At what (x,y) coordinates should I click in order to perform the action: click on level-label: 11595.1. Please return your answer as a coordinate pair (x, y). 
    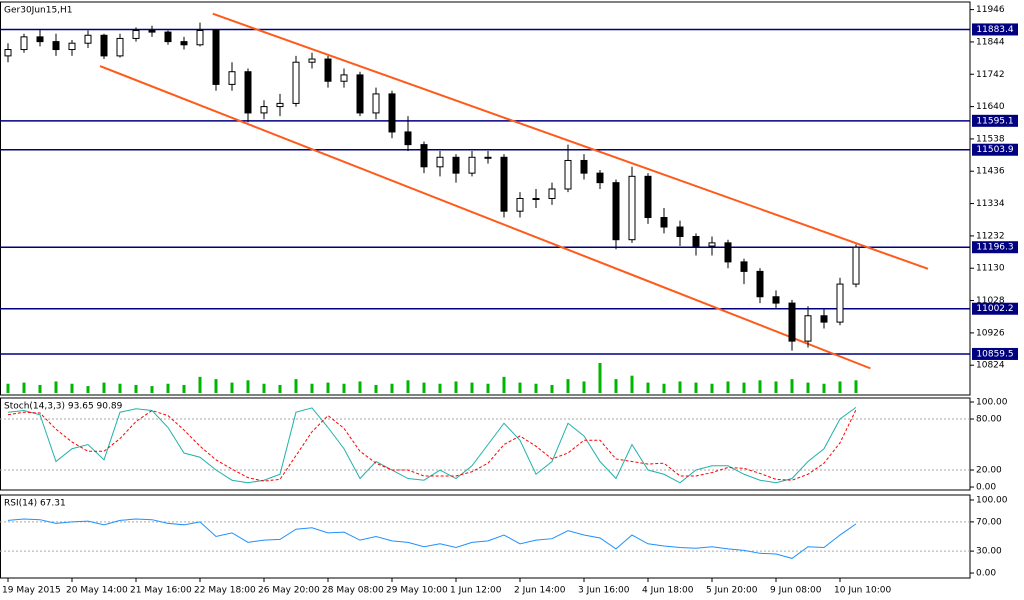
    Looking at the image, I should click on (994, 121).